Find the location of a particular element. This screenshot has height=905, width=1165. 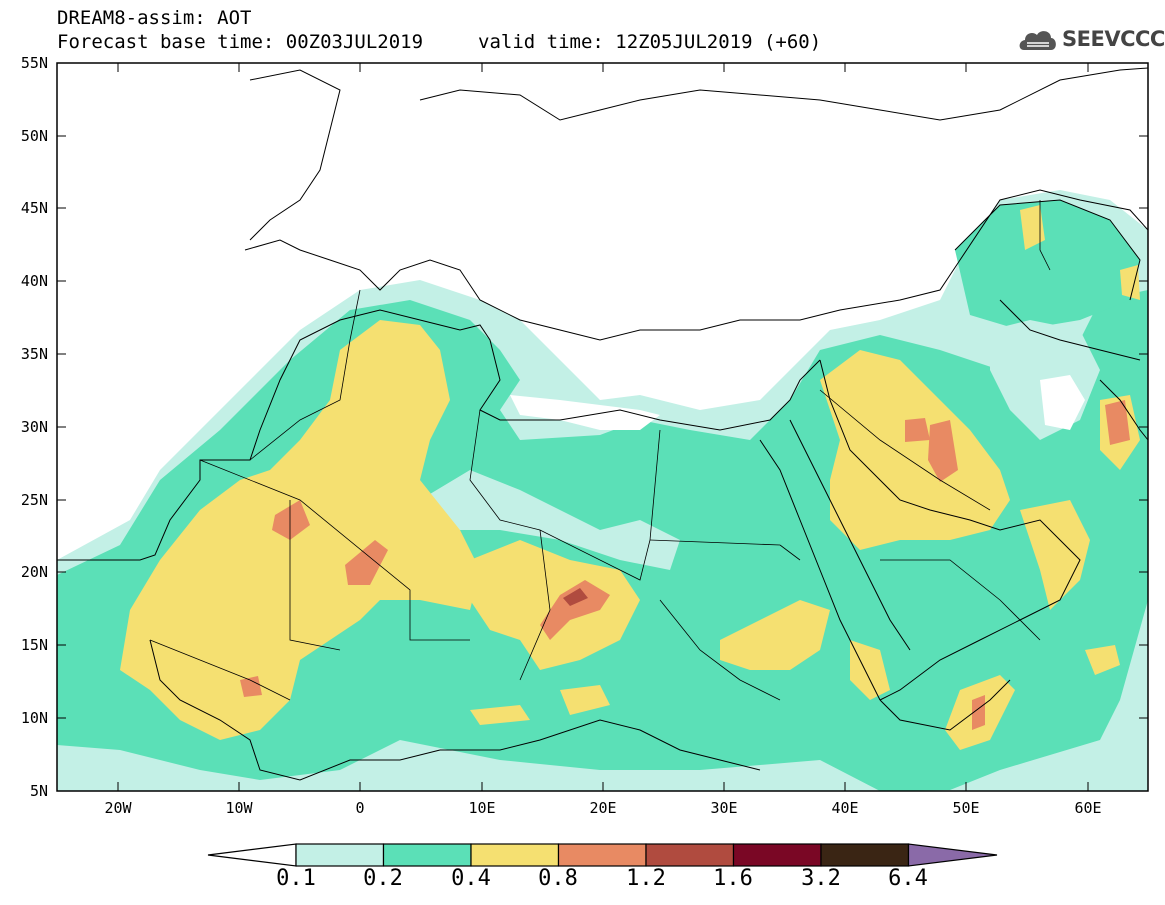

lat-label: 35N is located at coordinates (34, 354).